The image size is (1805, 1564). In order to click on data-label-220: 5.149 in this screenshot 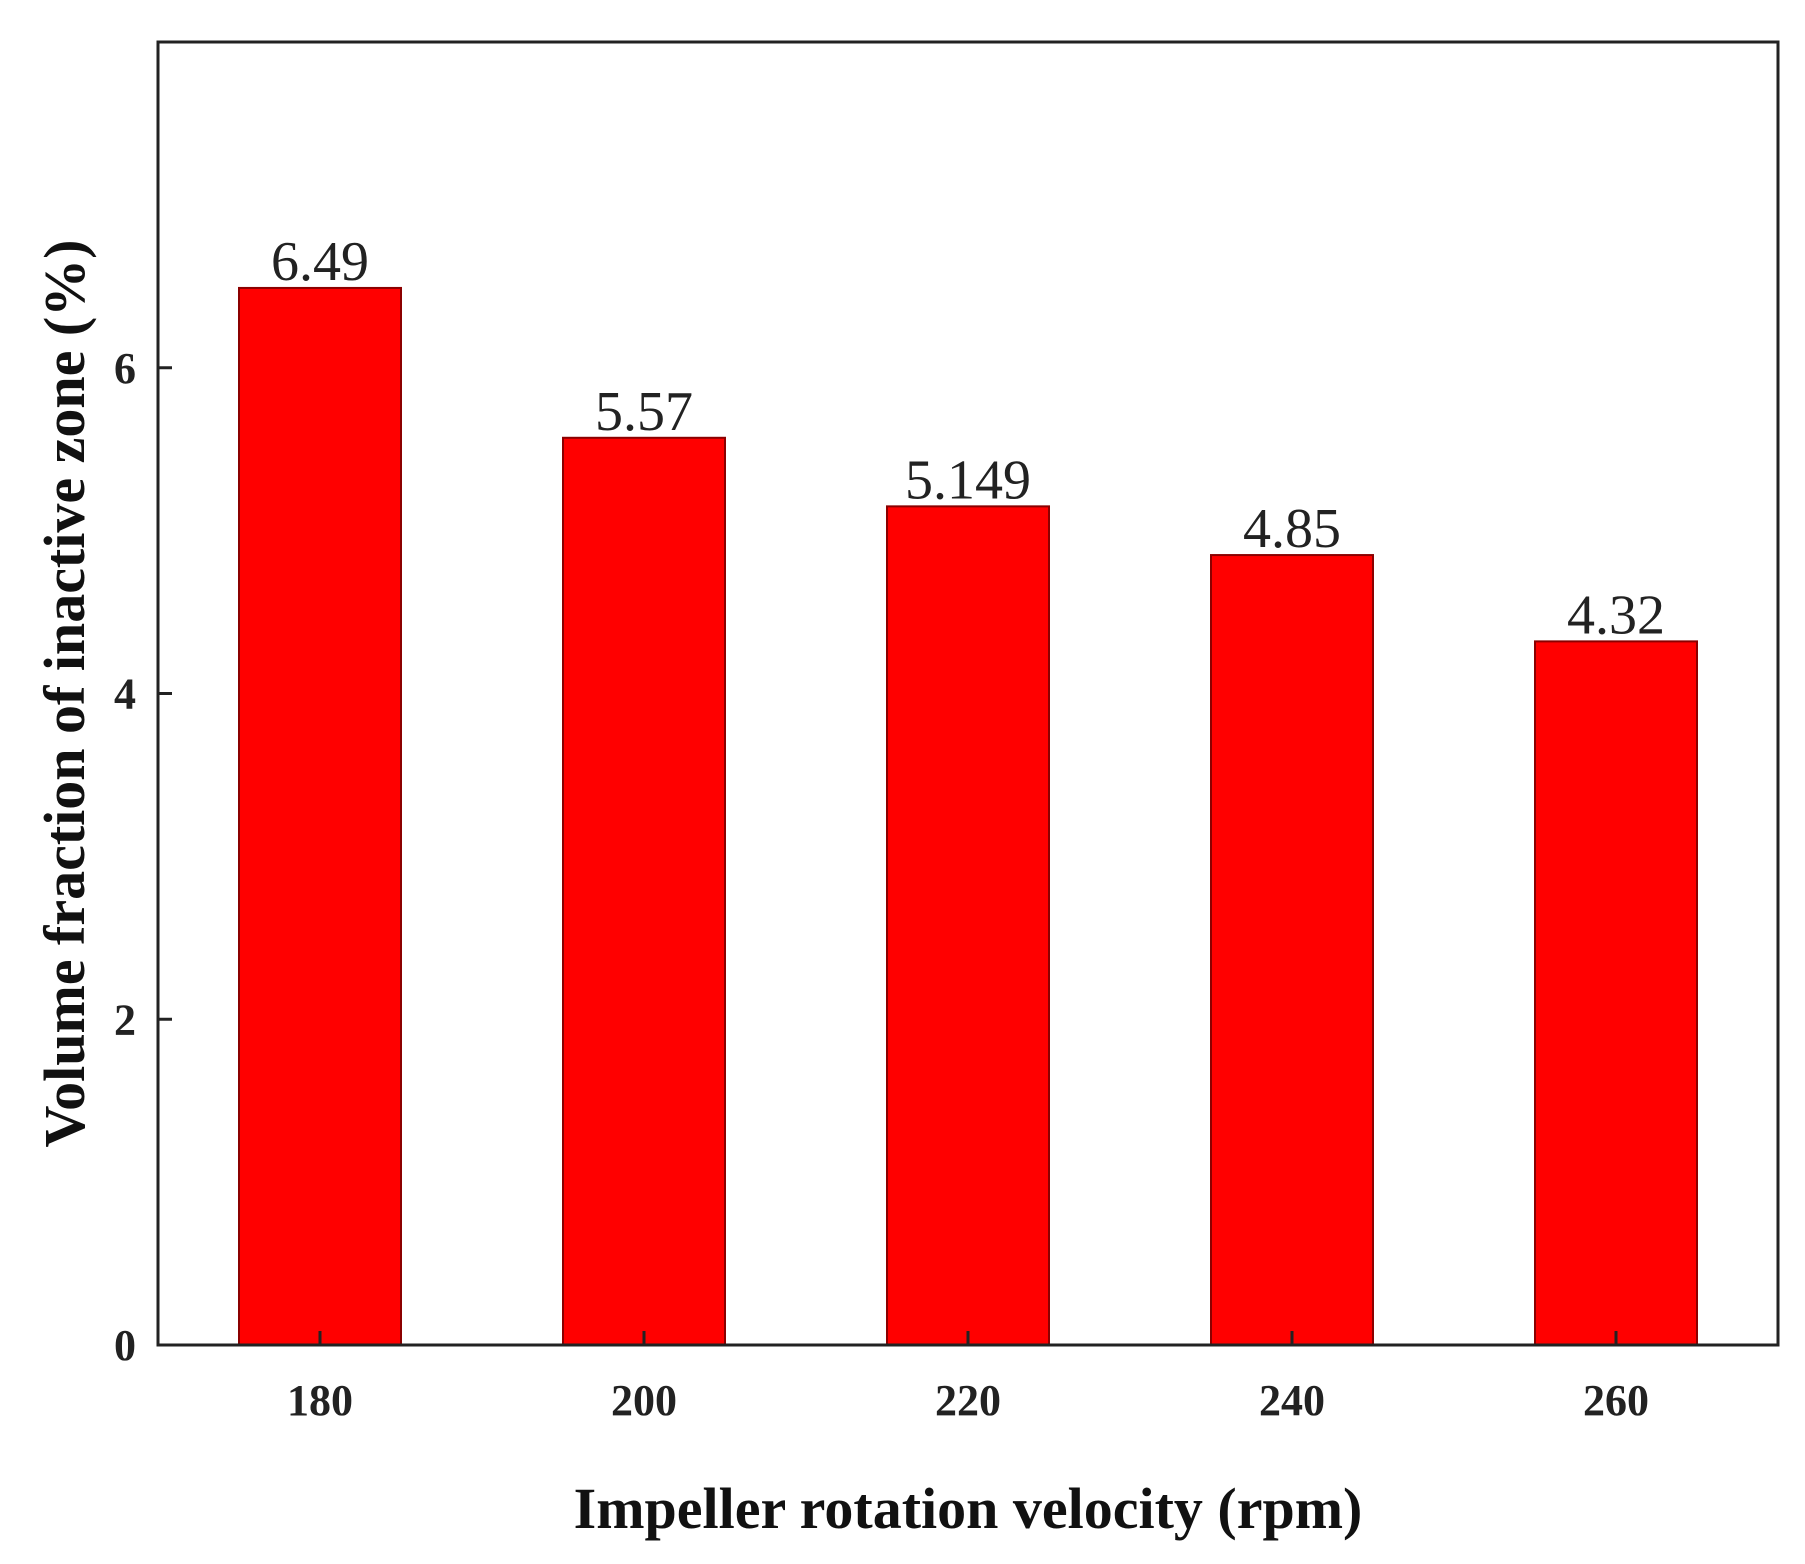, I will do `click(968, 480)`.